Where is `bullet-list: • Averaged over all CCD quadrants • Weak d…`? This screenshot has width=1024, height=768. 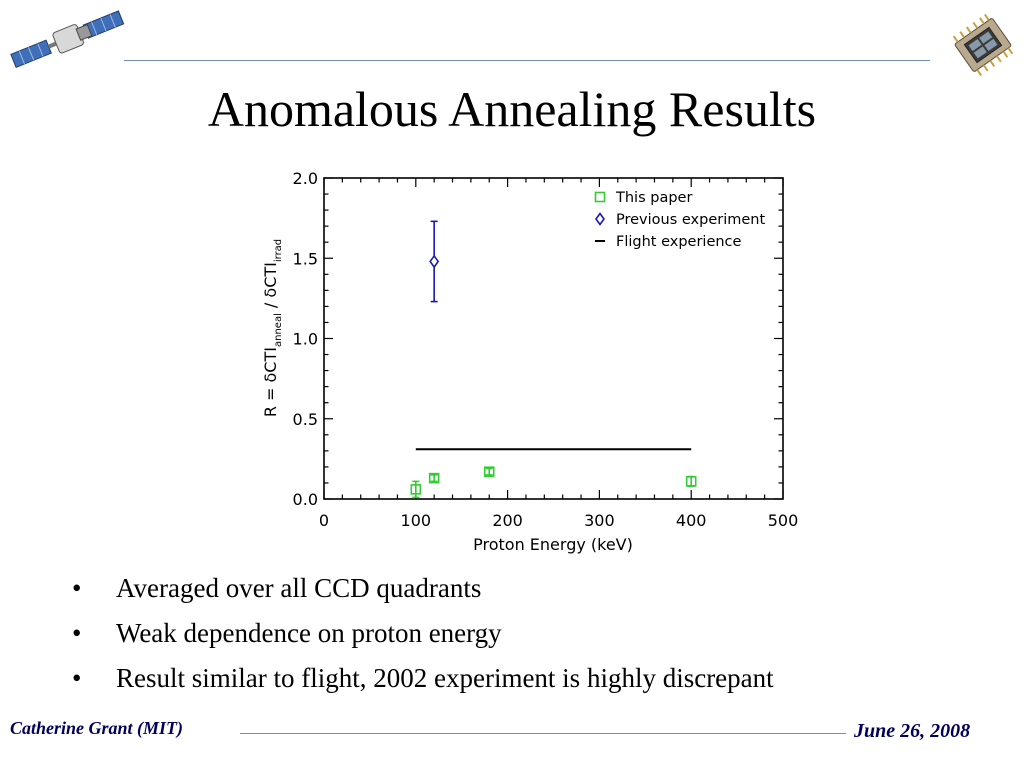 bullet-list: • Averaged over all CCD quadrants • Weak d… is located at coordinates (423, 633).